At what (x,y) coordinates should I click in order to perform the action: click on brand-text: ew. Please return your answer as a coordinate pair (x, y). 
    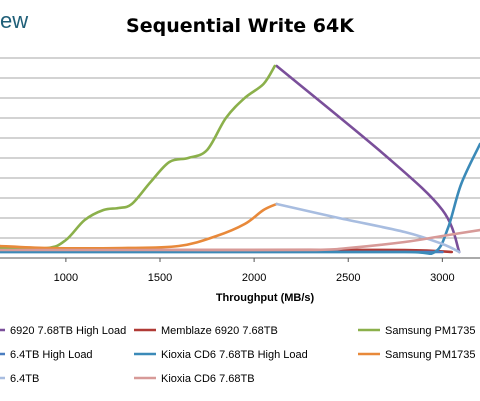
    Looking at the image, I should click on (14, 20).